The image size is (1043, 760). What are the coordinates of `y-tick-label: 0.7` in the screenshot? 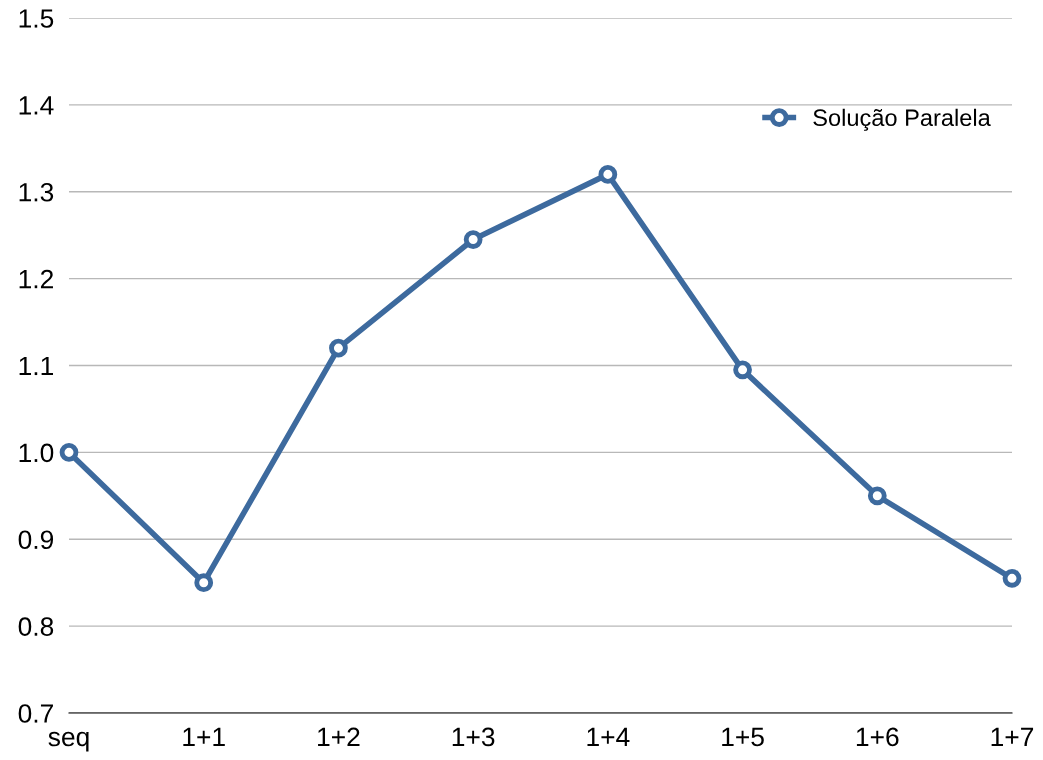 It's located at (35, 713).